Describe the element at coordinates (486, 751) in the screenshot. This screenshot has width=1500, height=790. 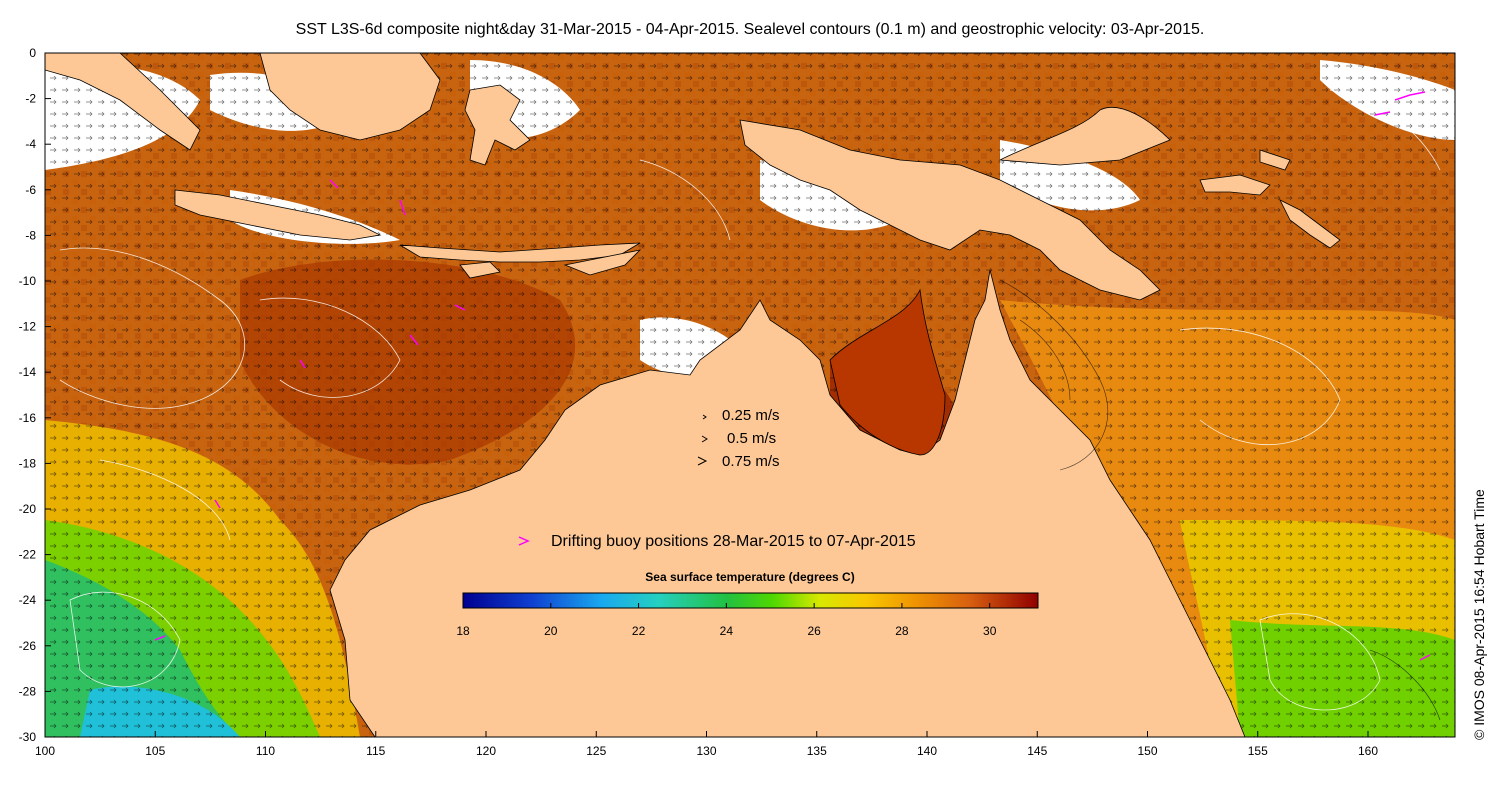
I see `x-tick-label: 120` at that location.